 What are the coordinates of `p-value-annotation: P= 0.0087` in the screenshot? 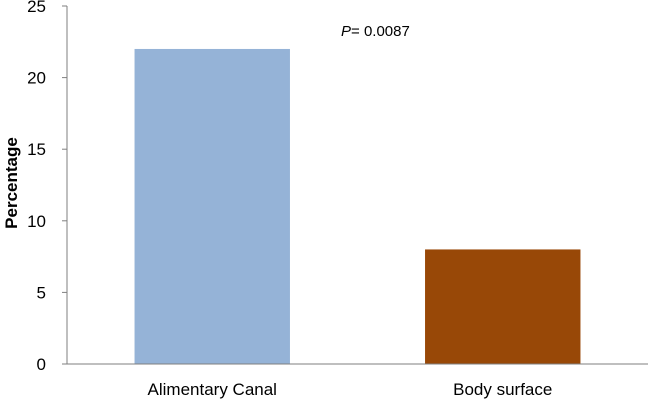 It's located at (375, 31).